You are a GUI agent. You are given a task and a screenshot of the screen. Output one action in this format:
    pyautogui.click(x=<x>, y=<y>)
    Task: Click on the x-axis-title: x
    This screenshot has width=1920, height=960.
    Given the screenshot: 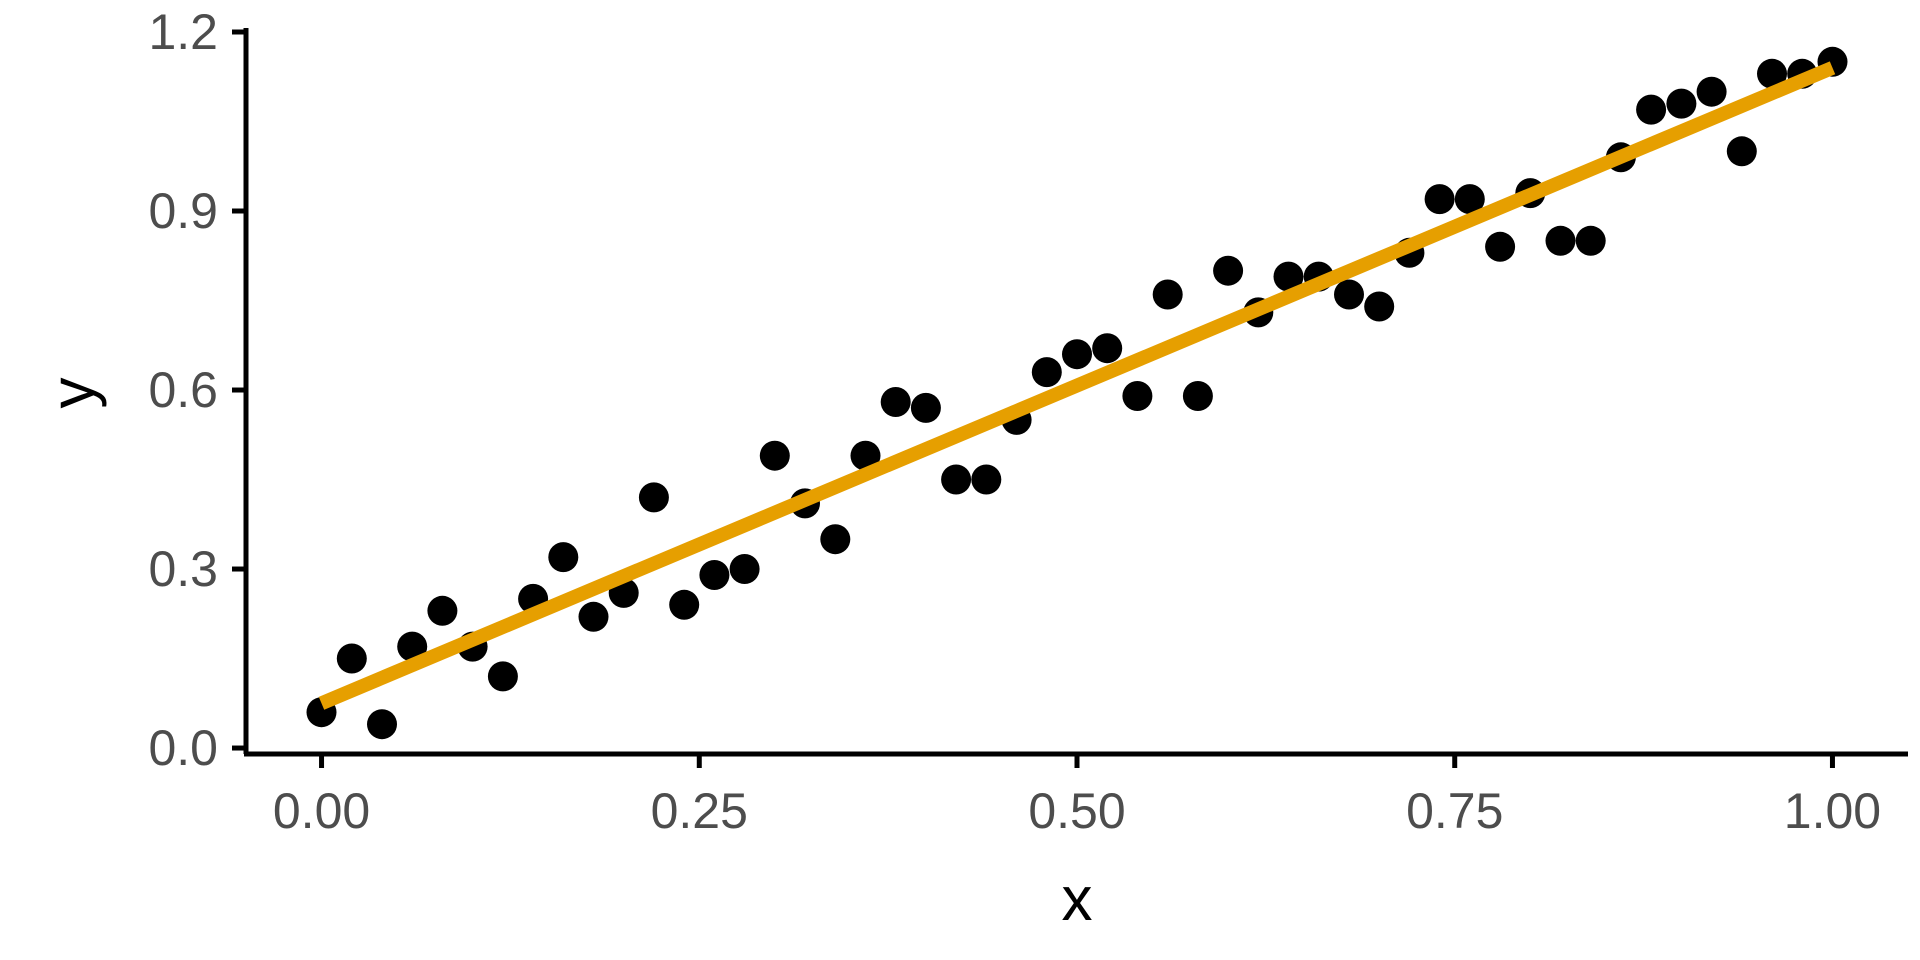 What is the action you would take?
    pyautogui.click(x=1077, y=899)
    